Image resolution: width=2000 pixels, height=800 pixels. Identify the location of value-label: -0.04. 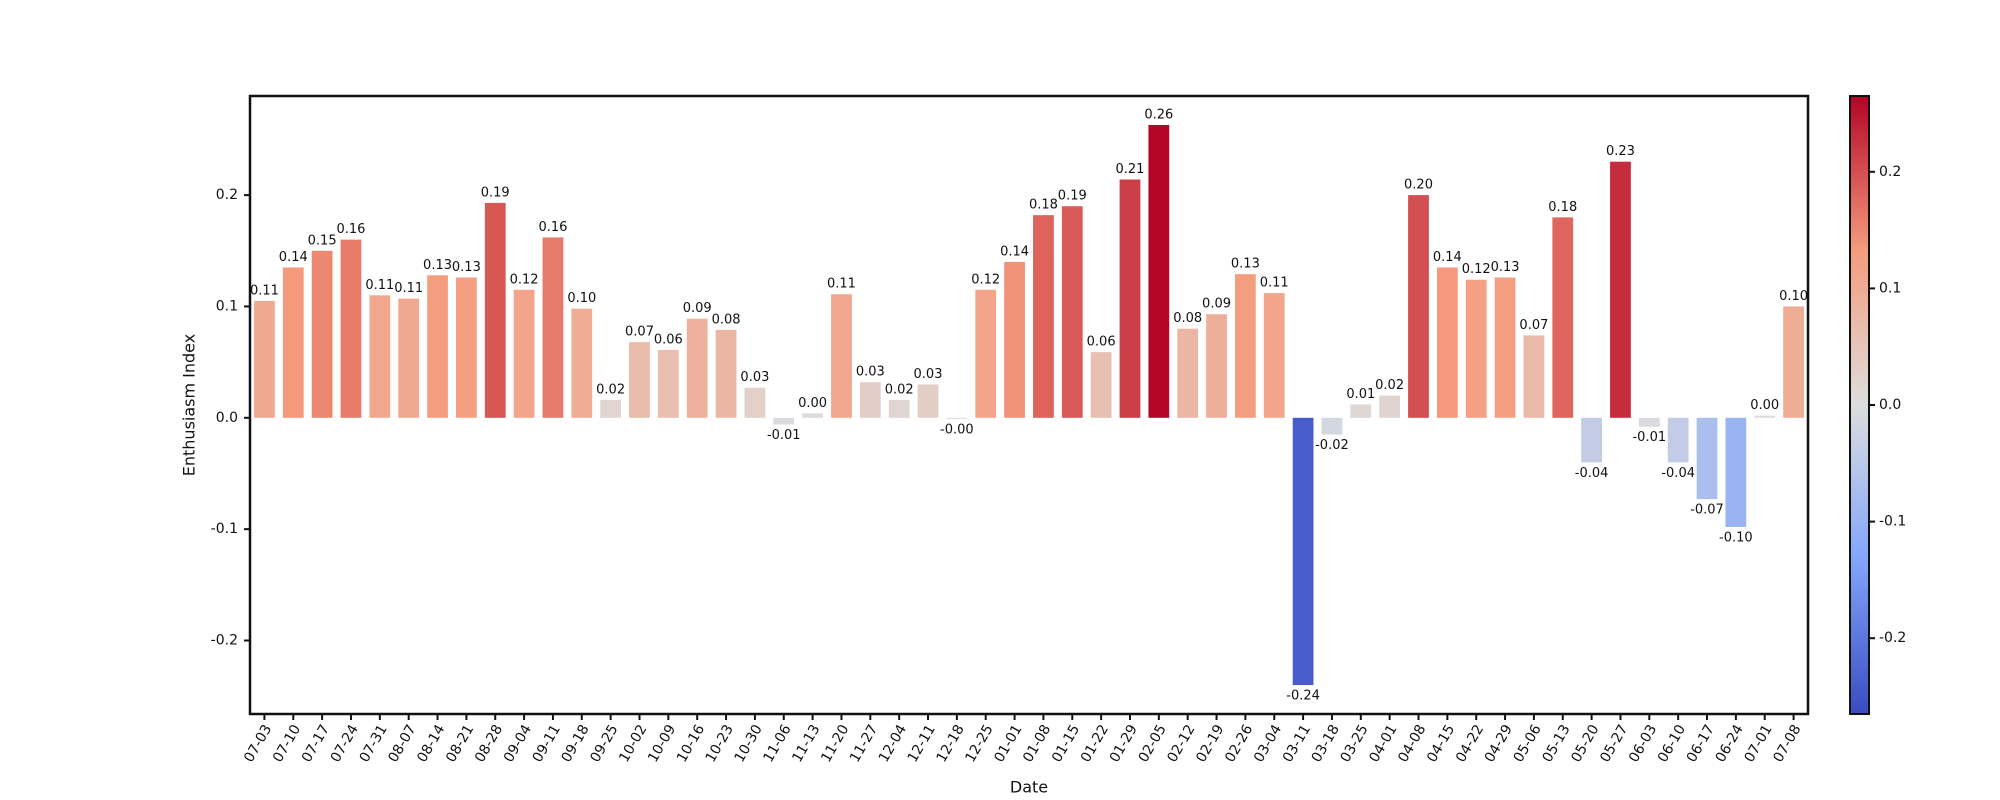
(1678, 473).